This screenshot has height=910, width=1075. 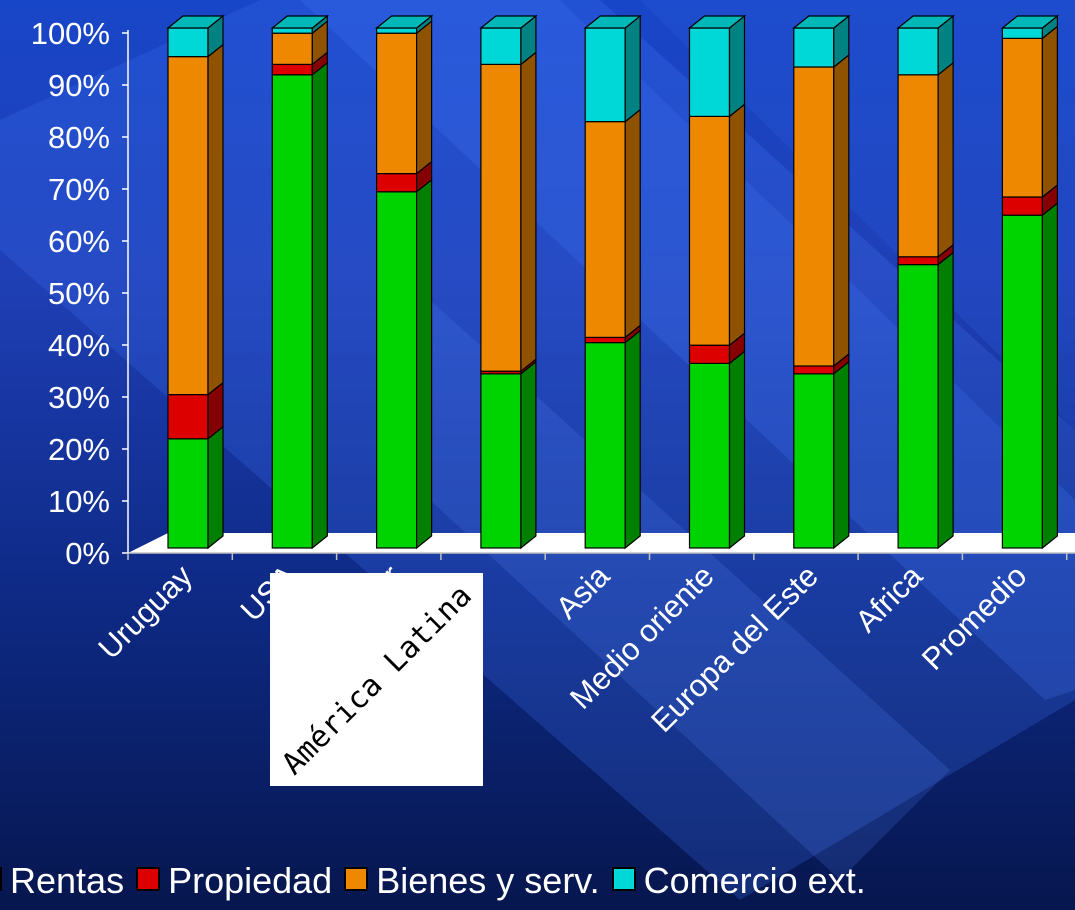 What do you see at coordinates (79, 189) in the screenshot?
I see `y-tick-label: 70%` at bounding box center [79, 189].